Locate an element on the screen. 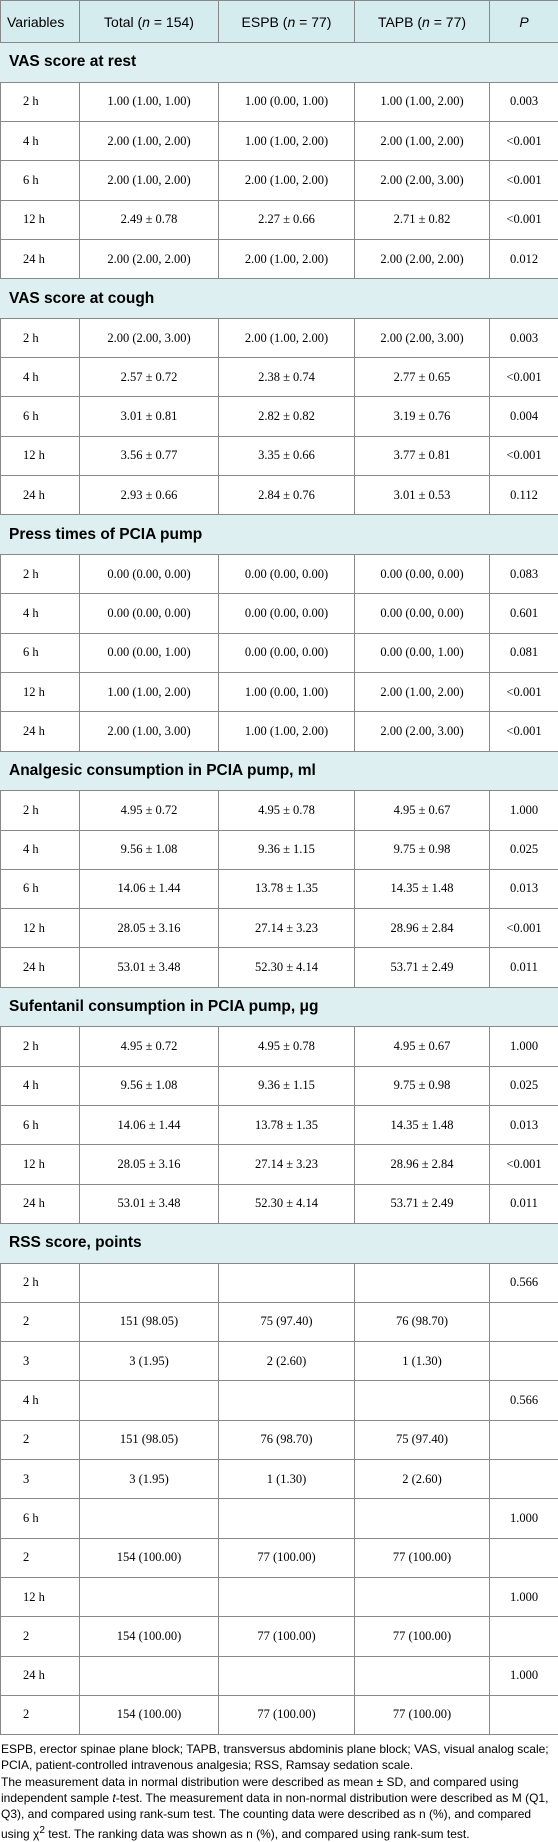 The width and height of the screenshot is (558, 1842). tapb-value: 4.95 ± 0.67 is located at coordinates (422, 810).